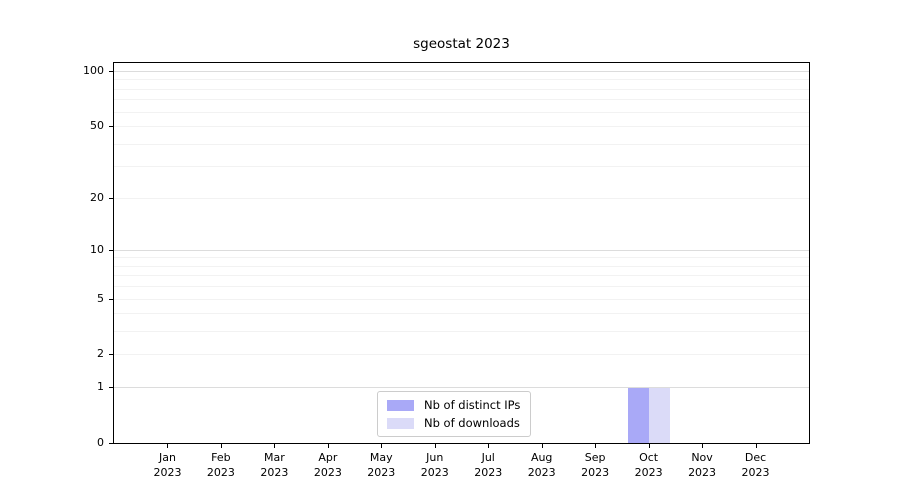 Image resolution: width=900 pixels, height=500 pixels. Describe the element at coordinates (638, 415) in the screenshot. I see `bar-distinct-ips` at that location.